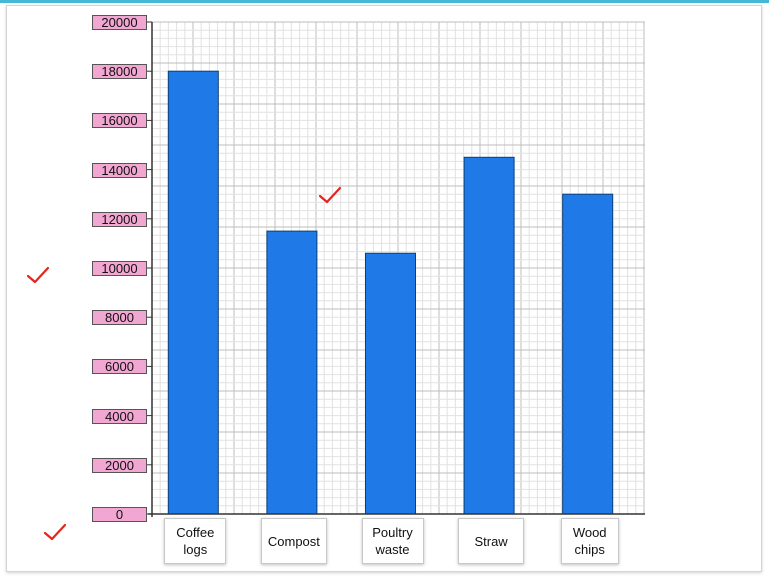 The height and width of the screenshot is (579, 769). I want to click on x-category-text: Poultry waste, so click(392, 541).